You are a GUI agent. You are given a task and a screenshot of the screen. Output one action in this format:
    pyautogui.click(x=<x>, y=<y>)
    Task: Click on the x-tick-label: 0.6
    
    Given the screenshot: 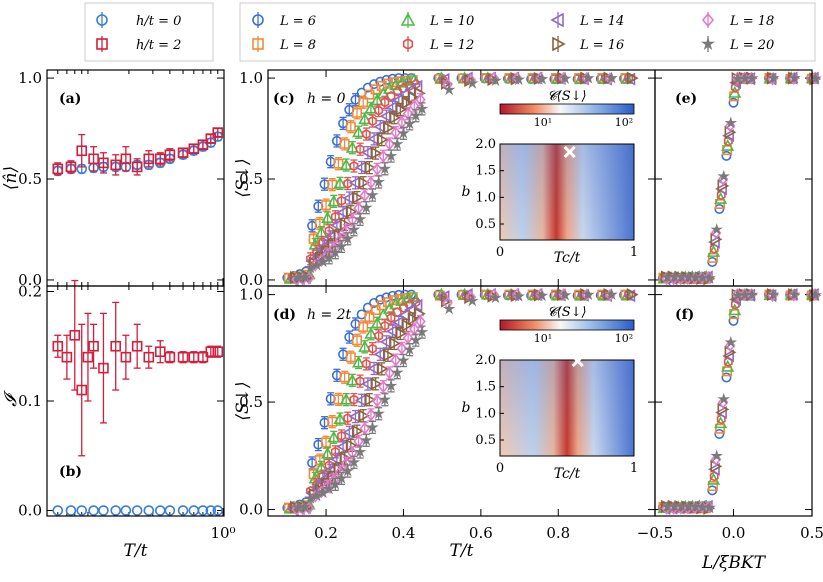 What is the action you would take?
    pyautogui.click(x=481, y=533)
    